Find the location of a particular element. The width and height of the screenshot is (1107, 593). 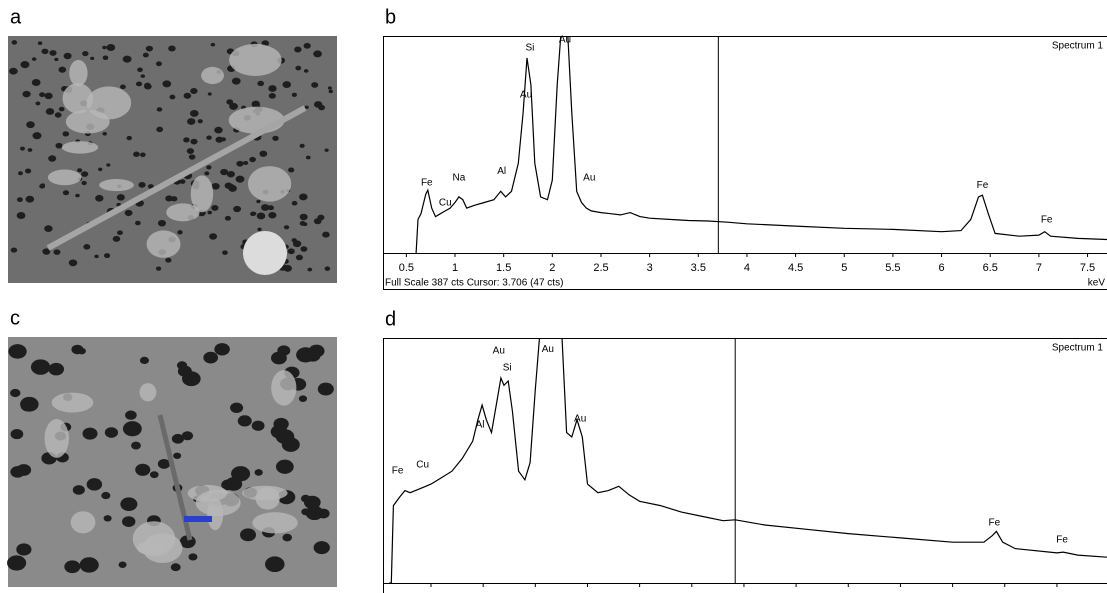

peak-label: Si is located at coordinates (529, 47).